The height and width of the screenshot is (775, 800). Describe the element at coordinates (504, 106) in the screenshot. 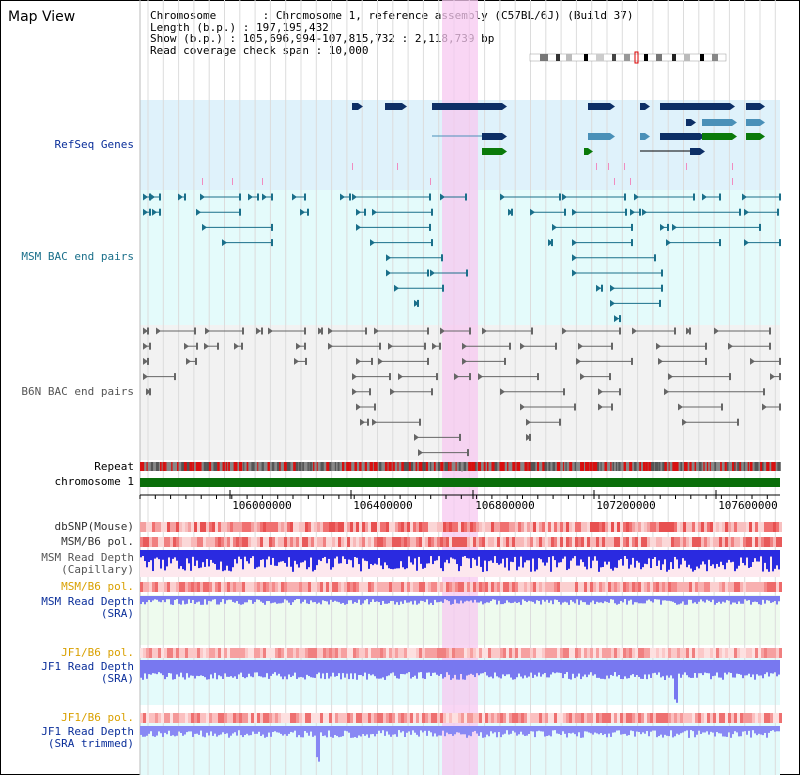

I see `refseq-gene-arrow` at that location.